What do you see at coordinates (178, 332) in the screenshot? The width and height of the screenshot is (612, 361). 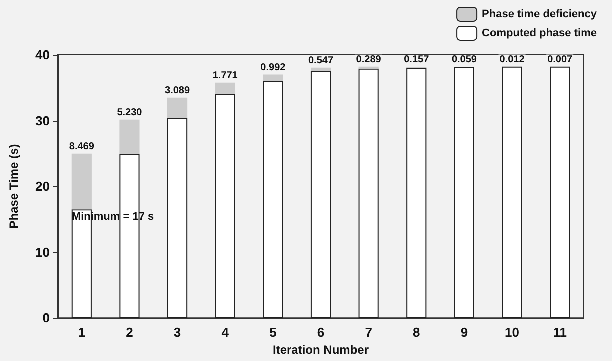 I see `x-tick-label: 3` at bounding box center [178, 332].